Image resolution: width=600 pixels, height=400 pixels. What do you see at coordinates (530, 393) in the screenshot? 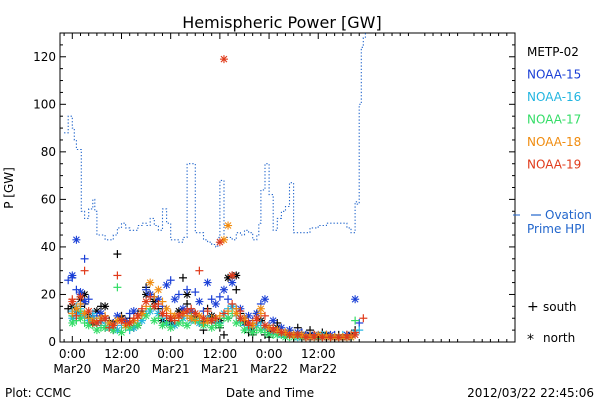
I see `timestamp: 2012/03/22 22:45:06` at bounding box center [530, 393].